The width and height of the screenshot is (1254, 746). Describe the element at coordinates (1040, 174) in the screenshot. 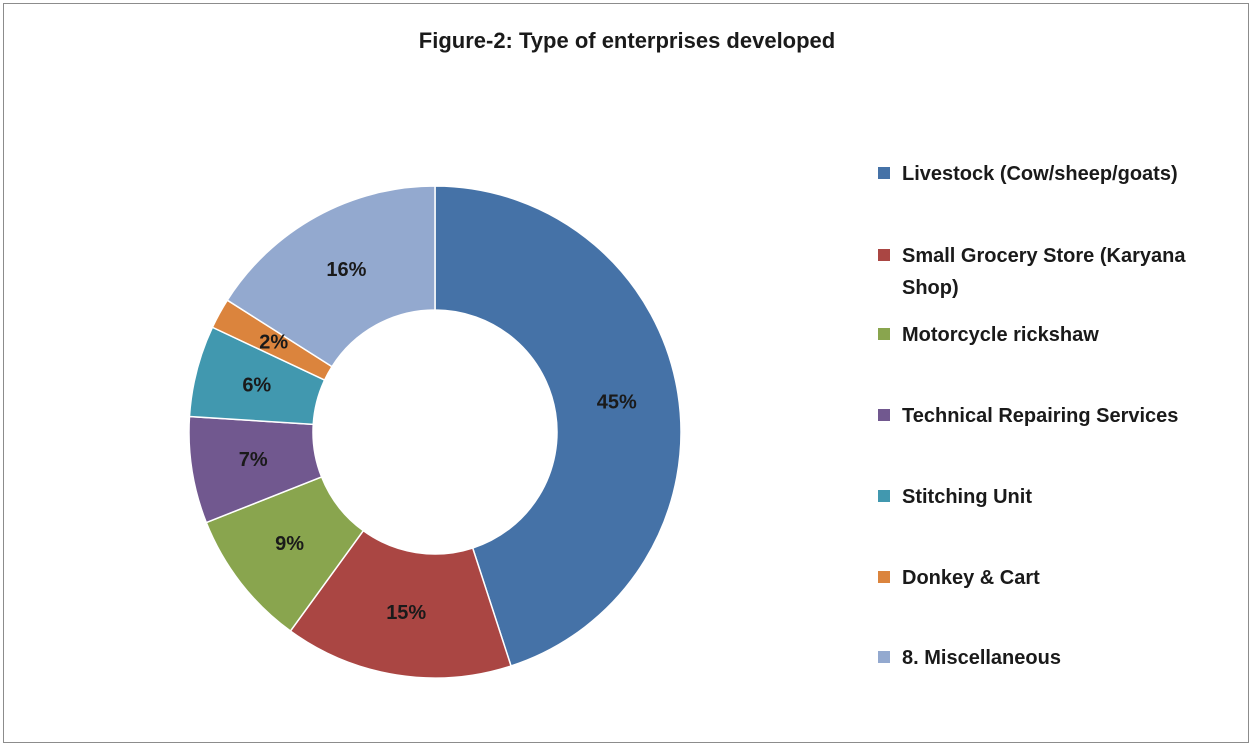

I see `legend-label: Livestock (Cow/sheep/goats)` at that location.